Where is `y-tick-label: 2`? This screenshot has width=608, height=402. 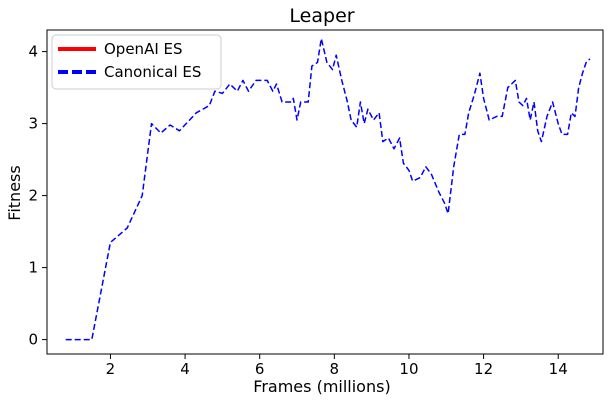 y-tick-label: 2 is located at coordinates (33, 196).